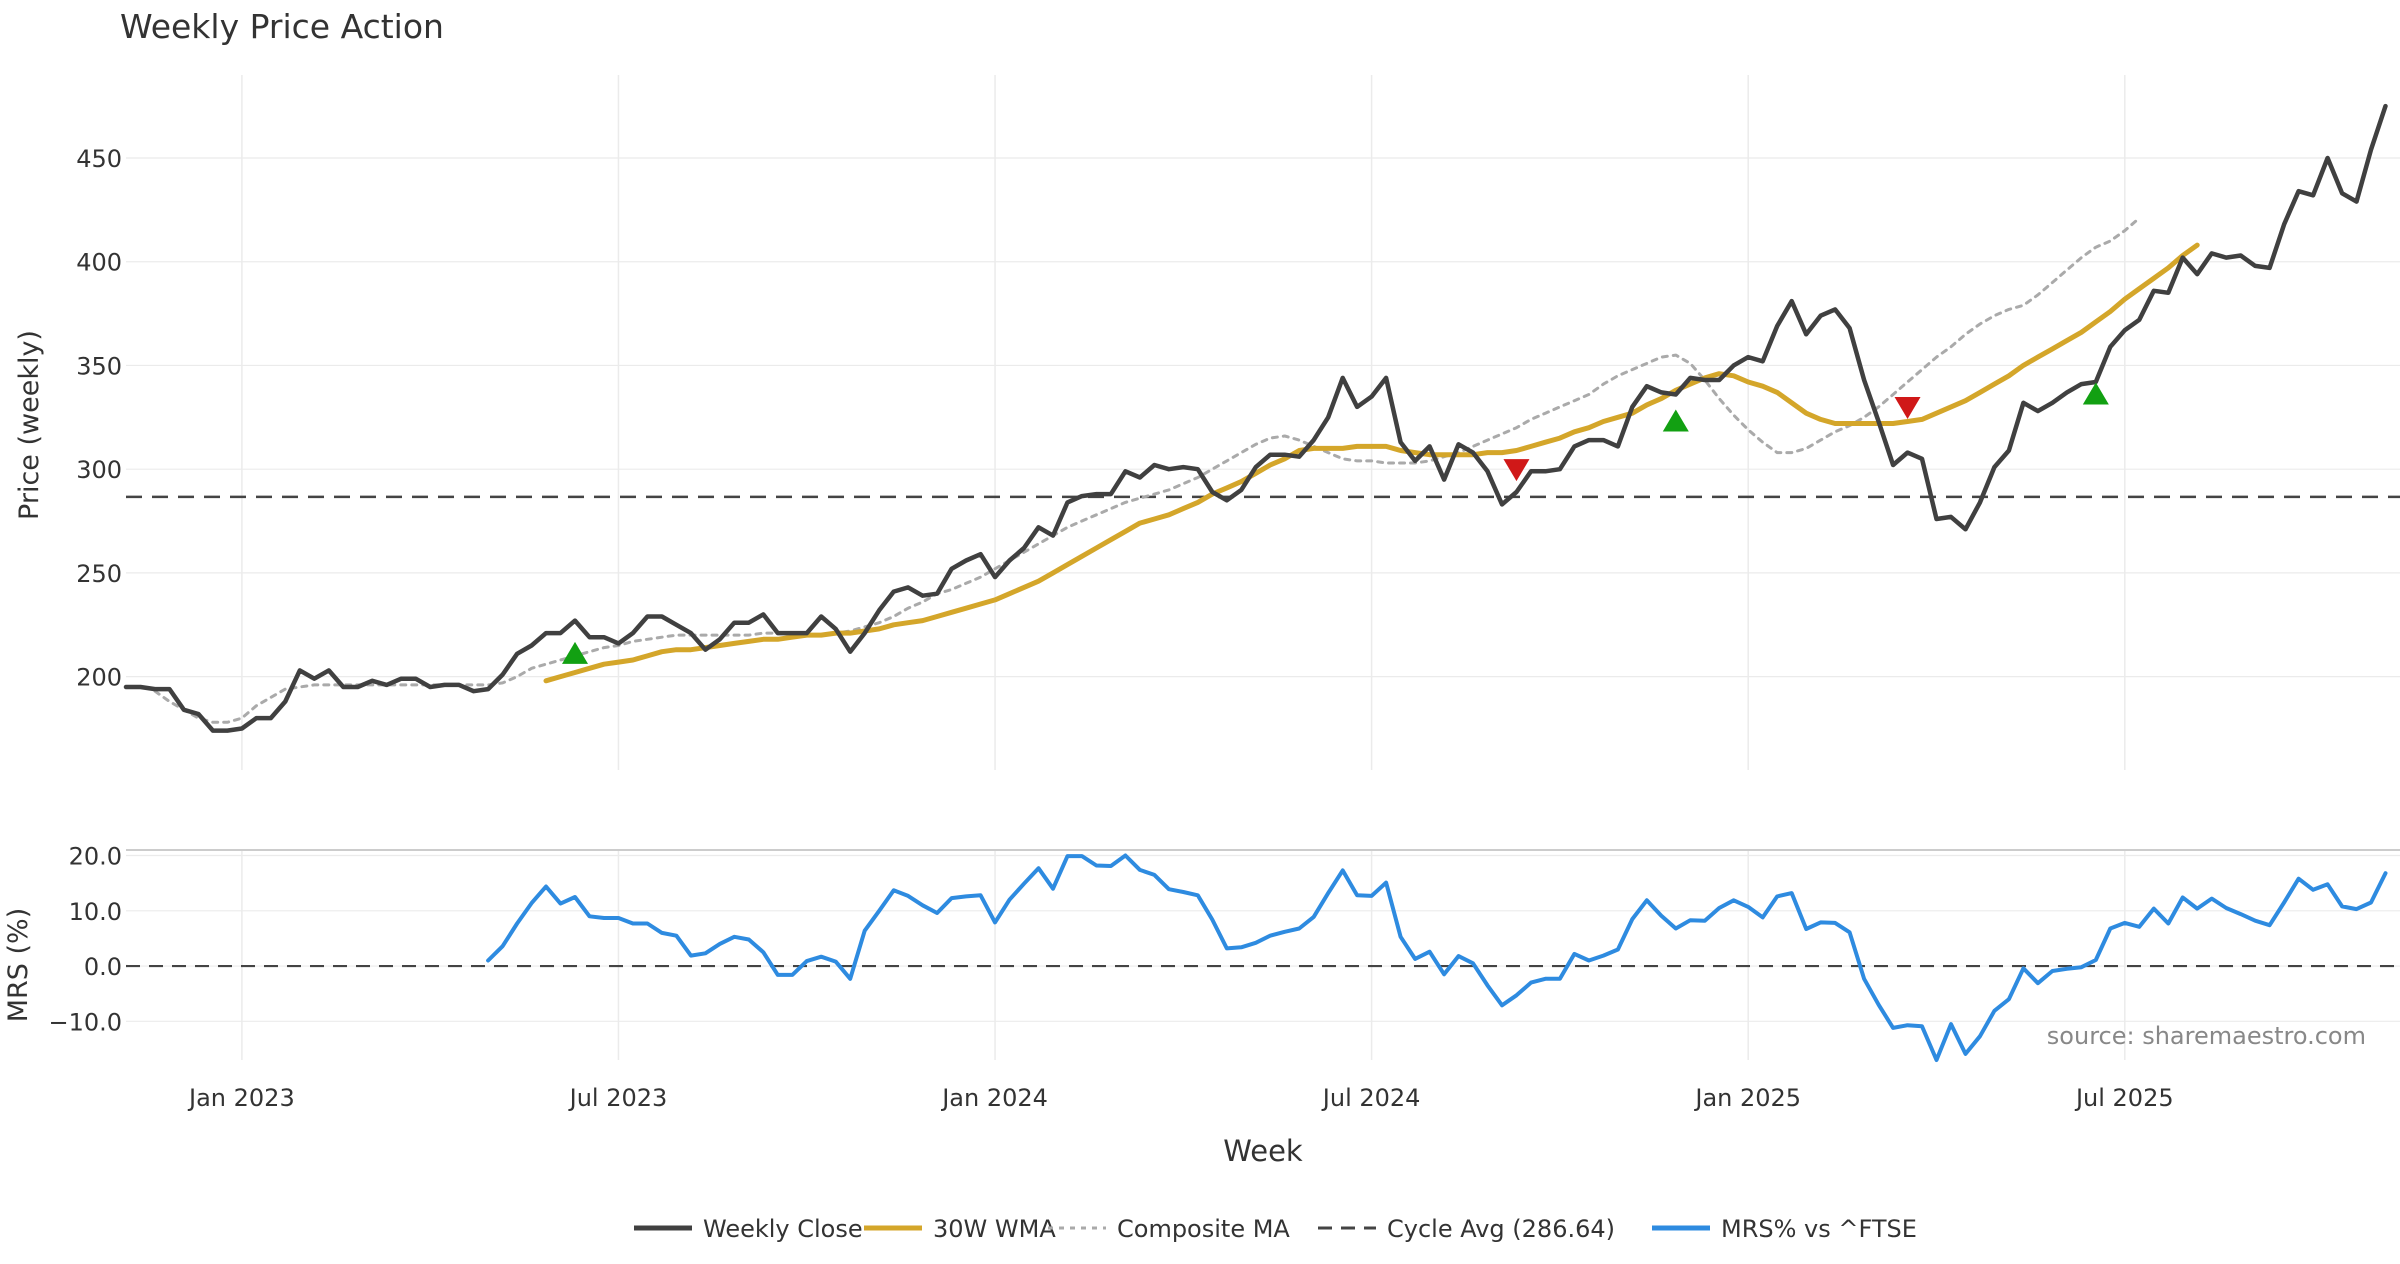  I want to click on legend-item: Weekly Close, so click(748, 1229).